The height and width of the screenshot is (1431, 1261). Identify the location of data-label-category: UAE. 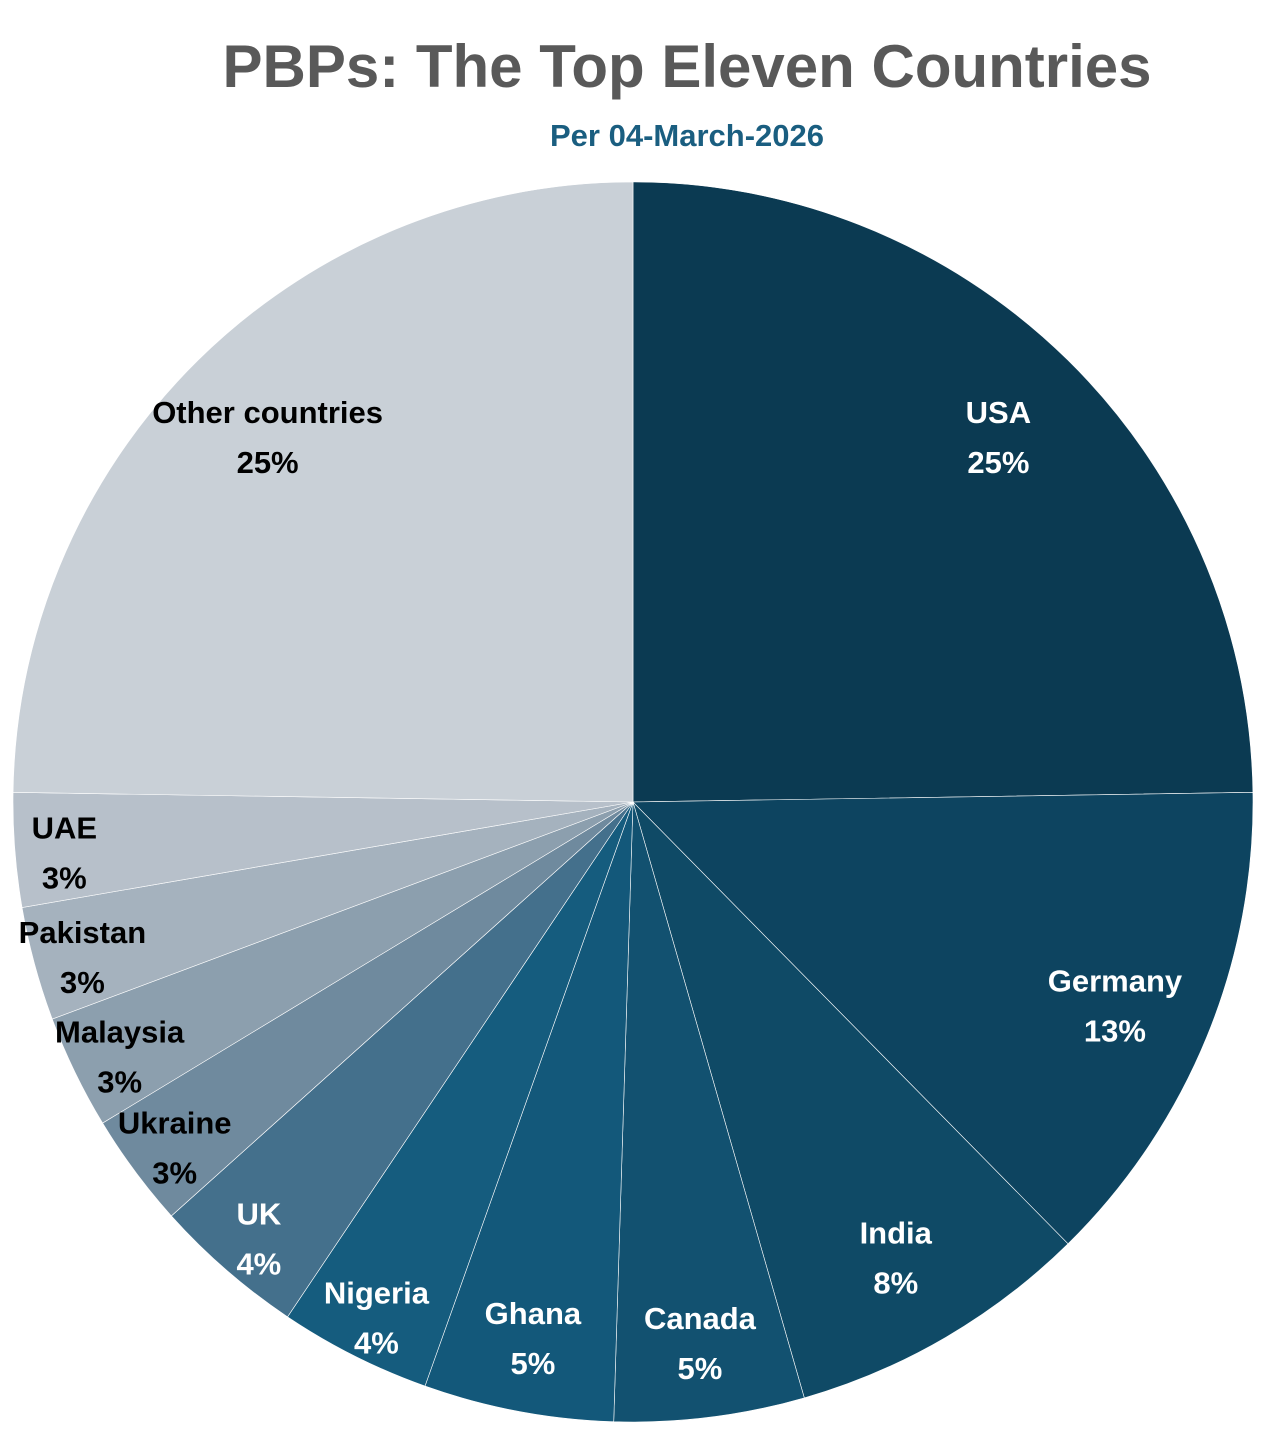
(64, 827).